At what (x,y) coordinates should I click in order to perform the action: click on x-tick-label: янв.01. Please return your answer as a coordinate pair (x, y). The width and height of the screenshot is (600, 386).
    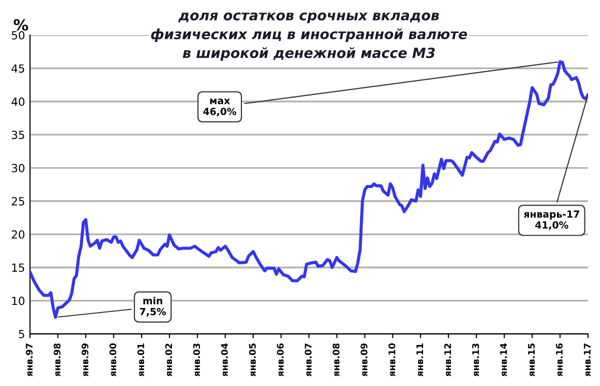
    Looking at the image, I should click on (140, 360).